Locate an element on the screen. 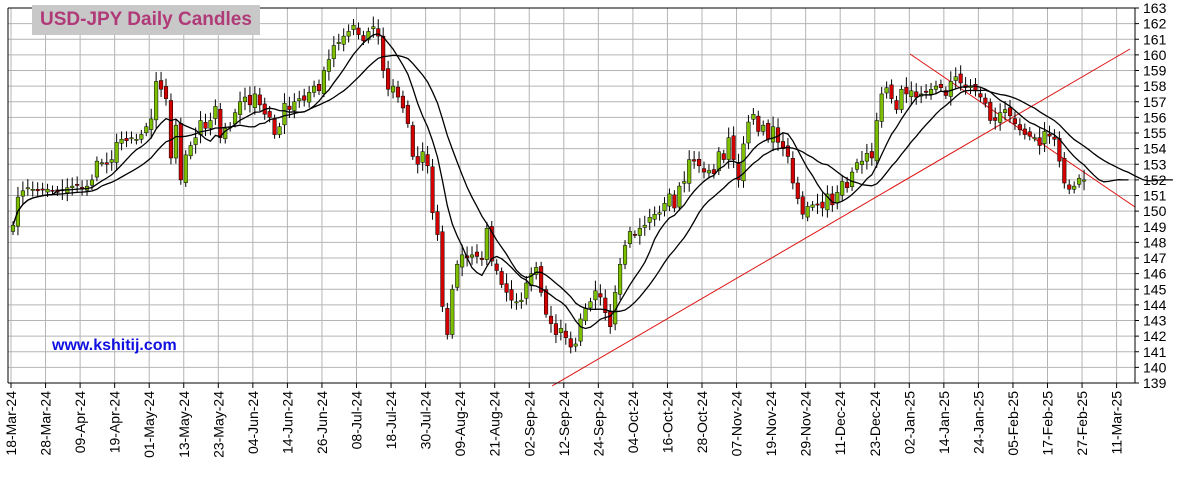  trendline is located at coordinates (1022, 130).